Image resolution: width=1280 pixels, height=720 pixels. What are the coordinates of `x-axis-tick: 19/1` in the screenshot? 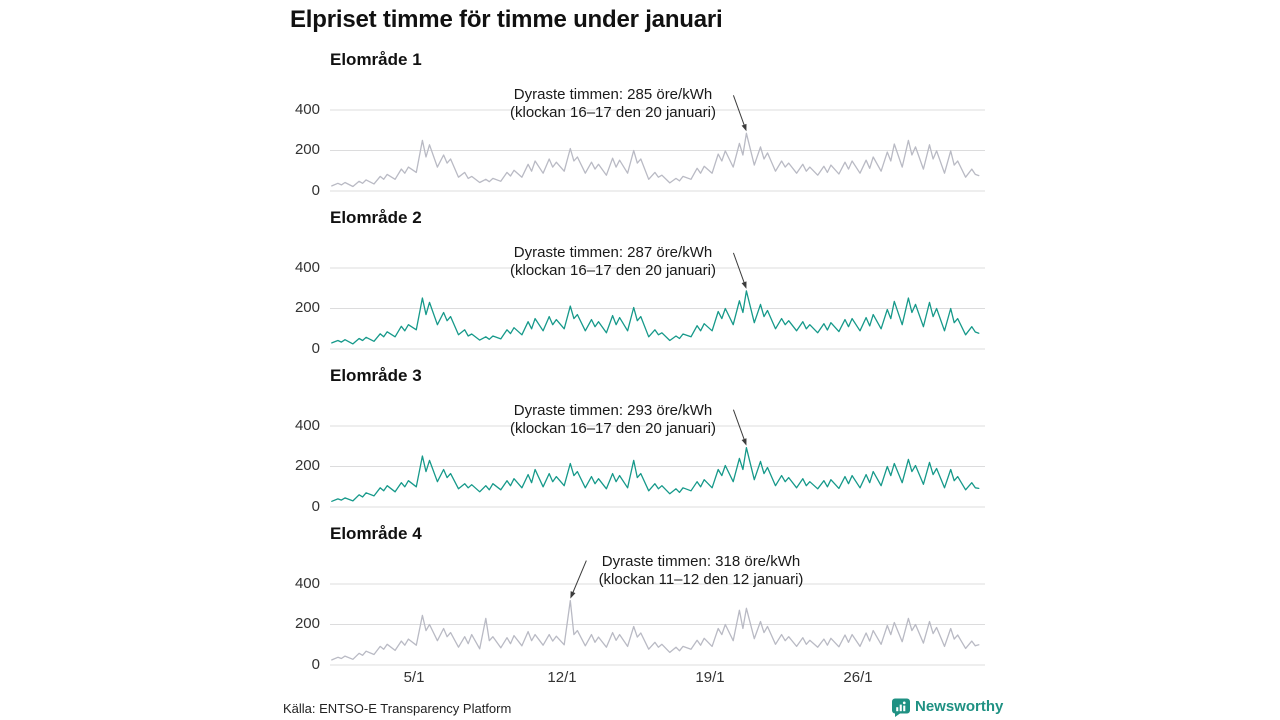 It's located at (710, 677).